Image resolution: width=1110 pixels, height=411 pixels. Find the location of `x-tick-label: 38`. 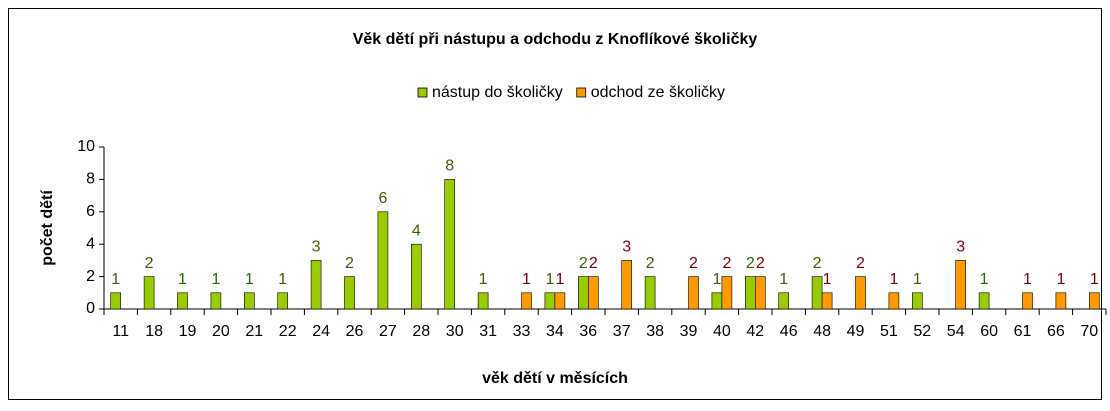

x-tick-label: 38 is located at coordinates (655, 331).